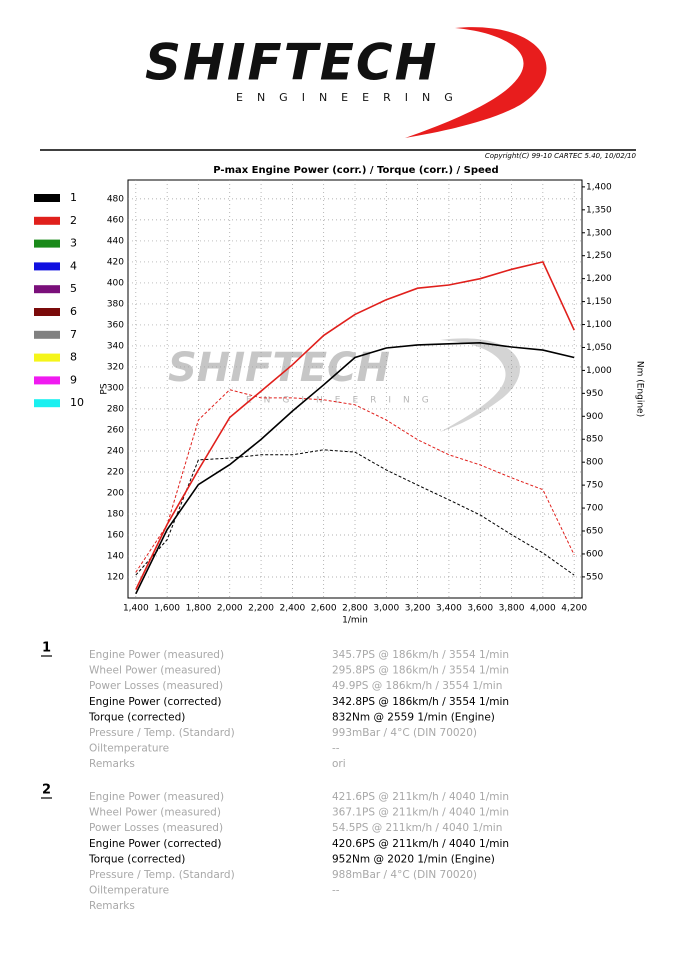 Image resolution: width=679 pixels, height=964 pixels. What do you see at coordinates (261, 609) in the screenshot?
I see `x-tick-label: 2,200` at bounding box center [261, 609].